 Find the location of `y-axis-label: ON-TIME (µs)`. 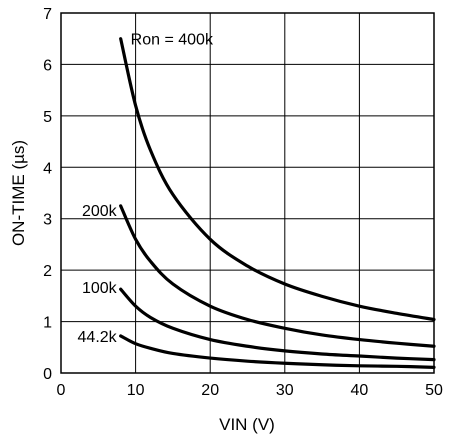

y-axis-label: ON-TIME (µs) is located at coordinates (18, 193).